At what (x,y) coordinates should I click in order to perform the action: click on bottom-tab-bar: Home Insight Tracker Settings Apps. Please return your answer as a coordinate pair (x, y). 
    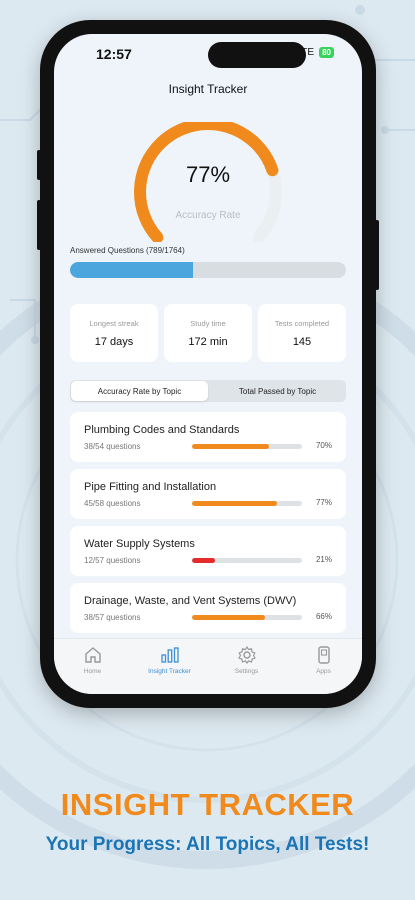
    Looking at the image, I should click on (208, 666).